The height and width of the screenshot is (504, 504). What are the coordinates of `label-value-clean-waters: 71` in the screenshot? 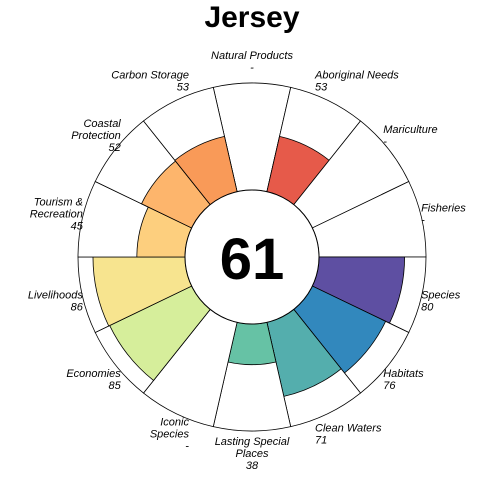 It's located at (321, 441).